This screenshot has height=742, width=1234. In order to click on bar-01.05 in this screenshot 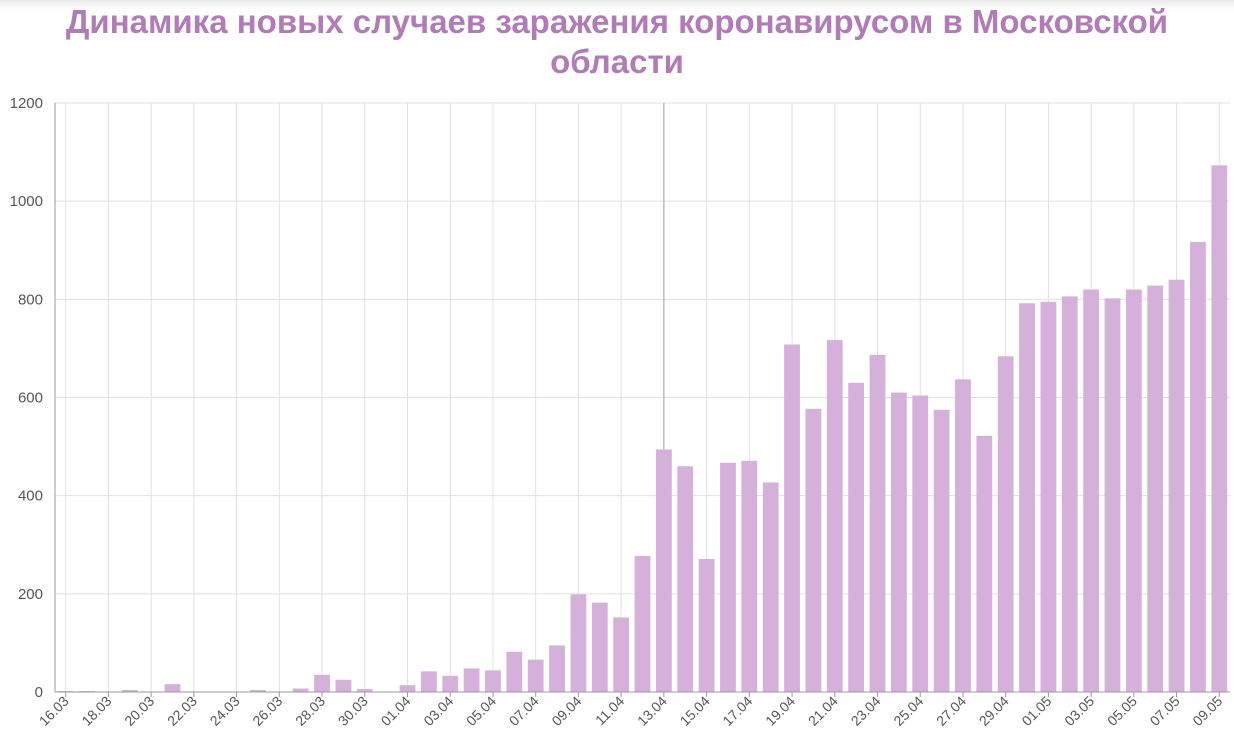, I will do `click(1048, 496)`.